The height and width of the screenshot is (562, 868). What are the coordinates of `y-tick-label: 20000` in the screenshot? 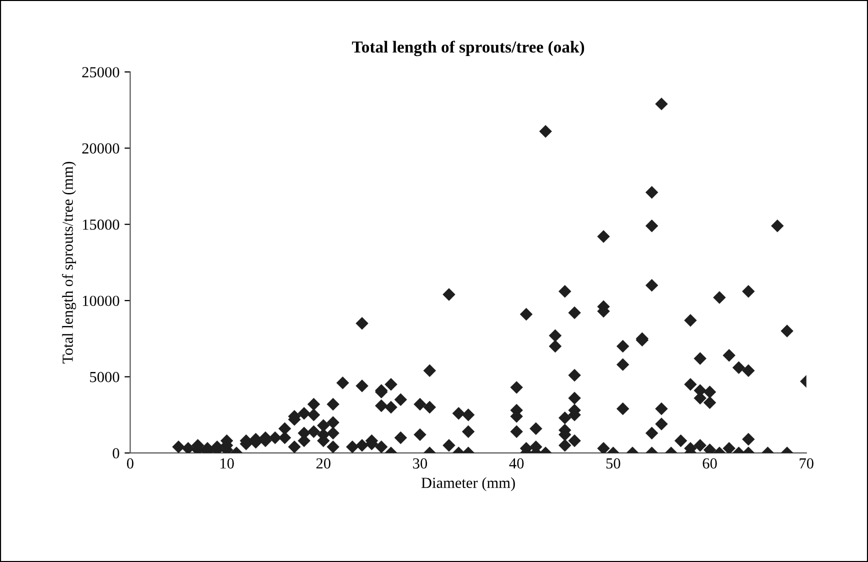 It's located at (101, 148).